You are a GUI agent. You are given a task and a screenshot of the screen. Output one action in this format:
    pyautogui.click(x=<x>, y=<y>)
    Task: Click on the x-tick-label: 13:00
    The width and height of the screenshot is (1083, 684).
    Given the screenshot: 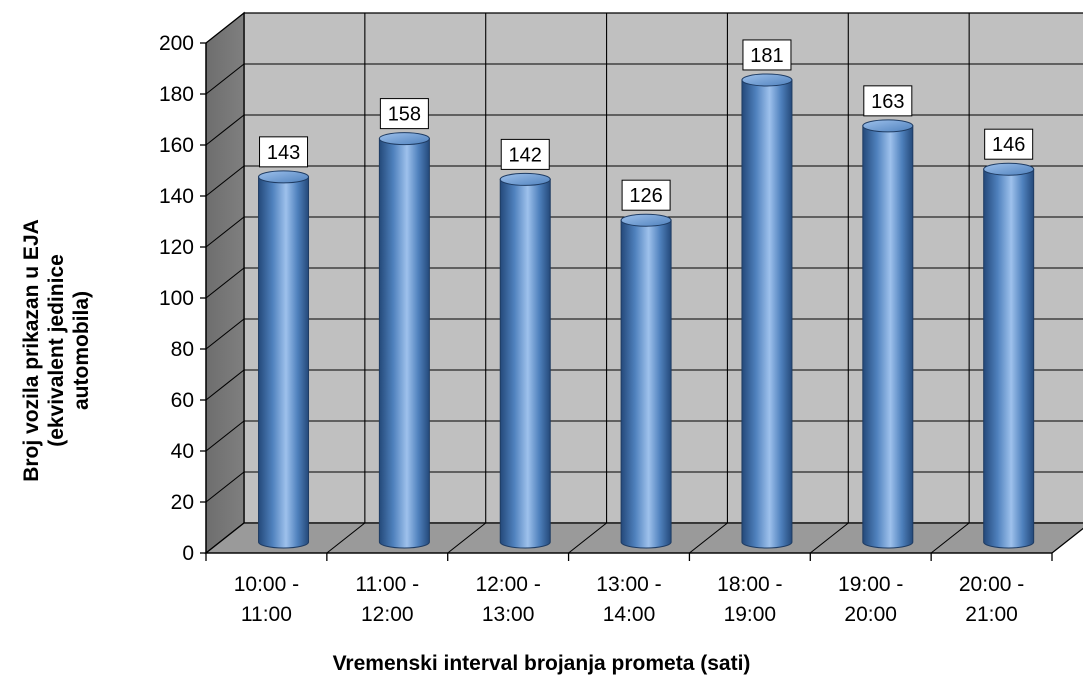 What is the action you would take?
    pyautogui.click(x=508, y=614)
    